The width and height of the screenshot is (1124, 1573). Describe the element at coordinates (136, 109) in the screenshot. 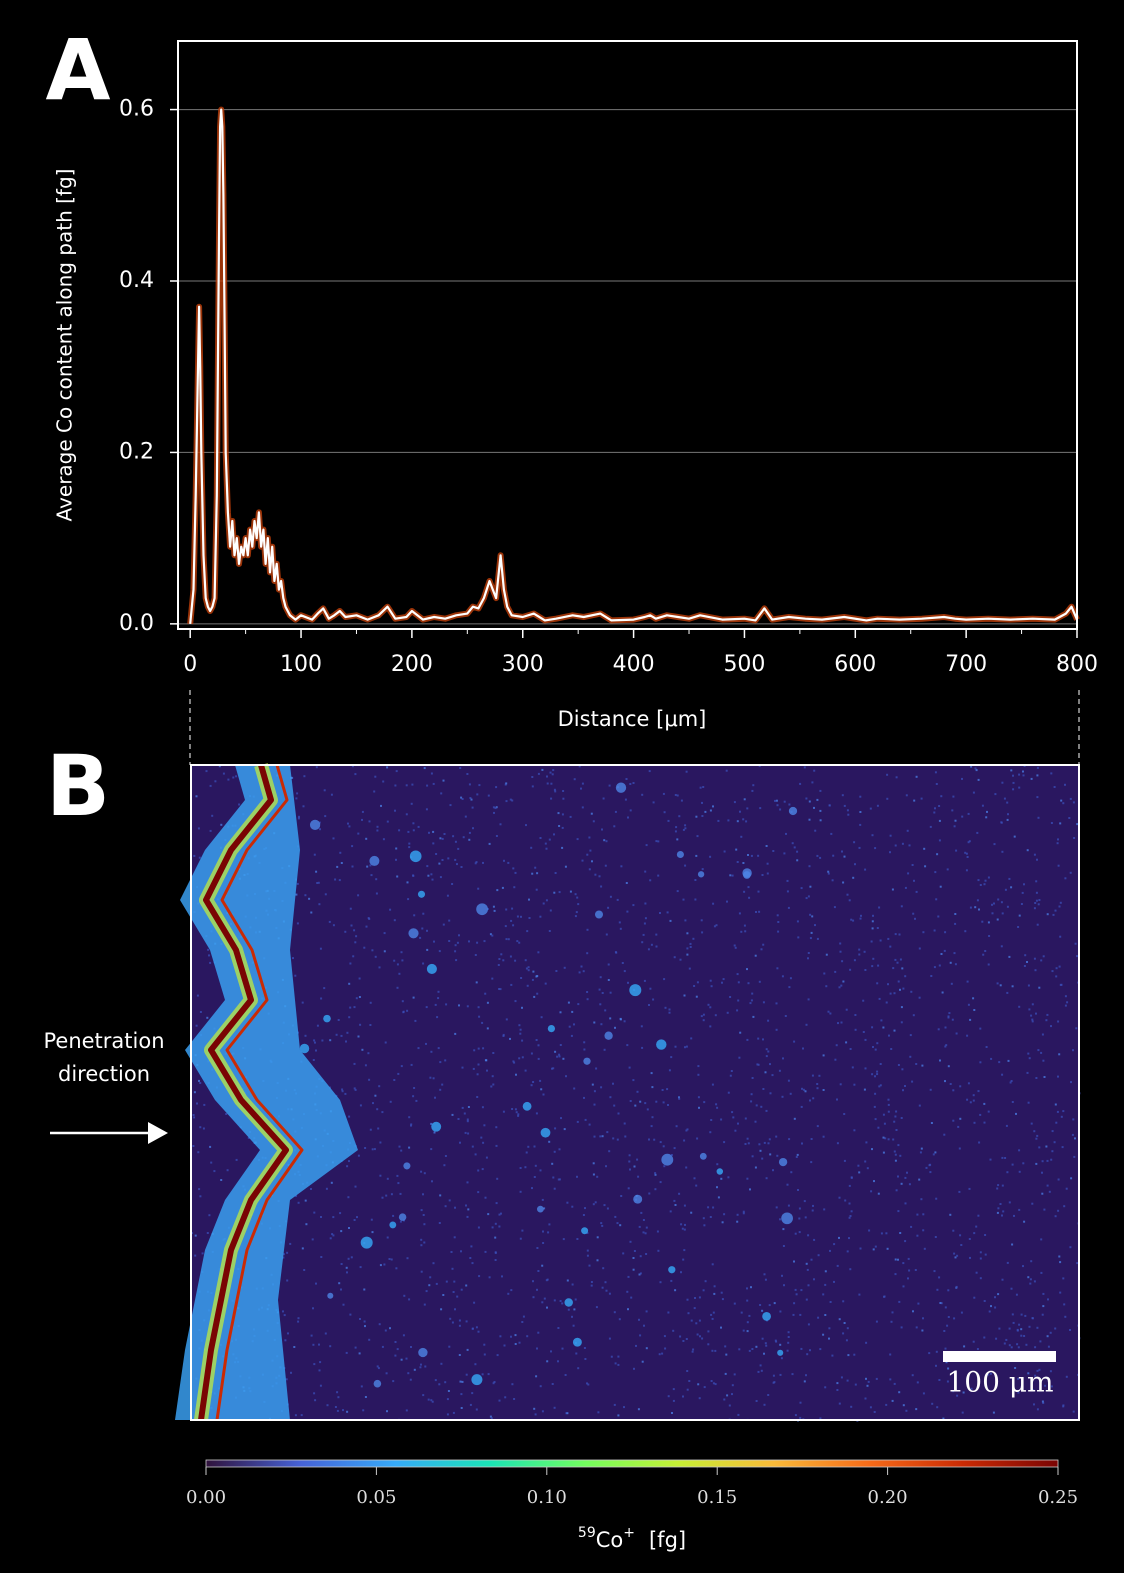

I see `y-tick-label: 0.6` at that location.